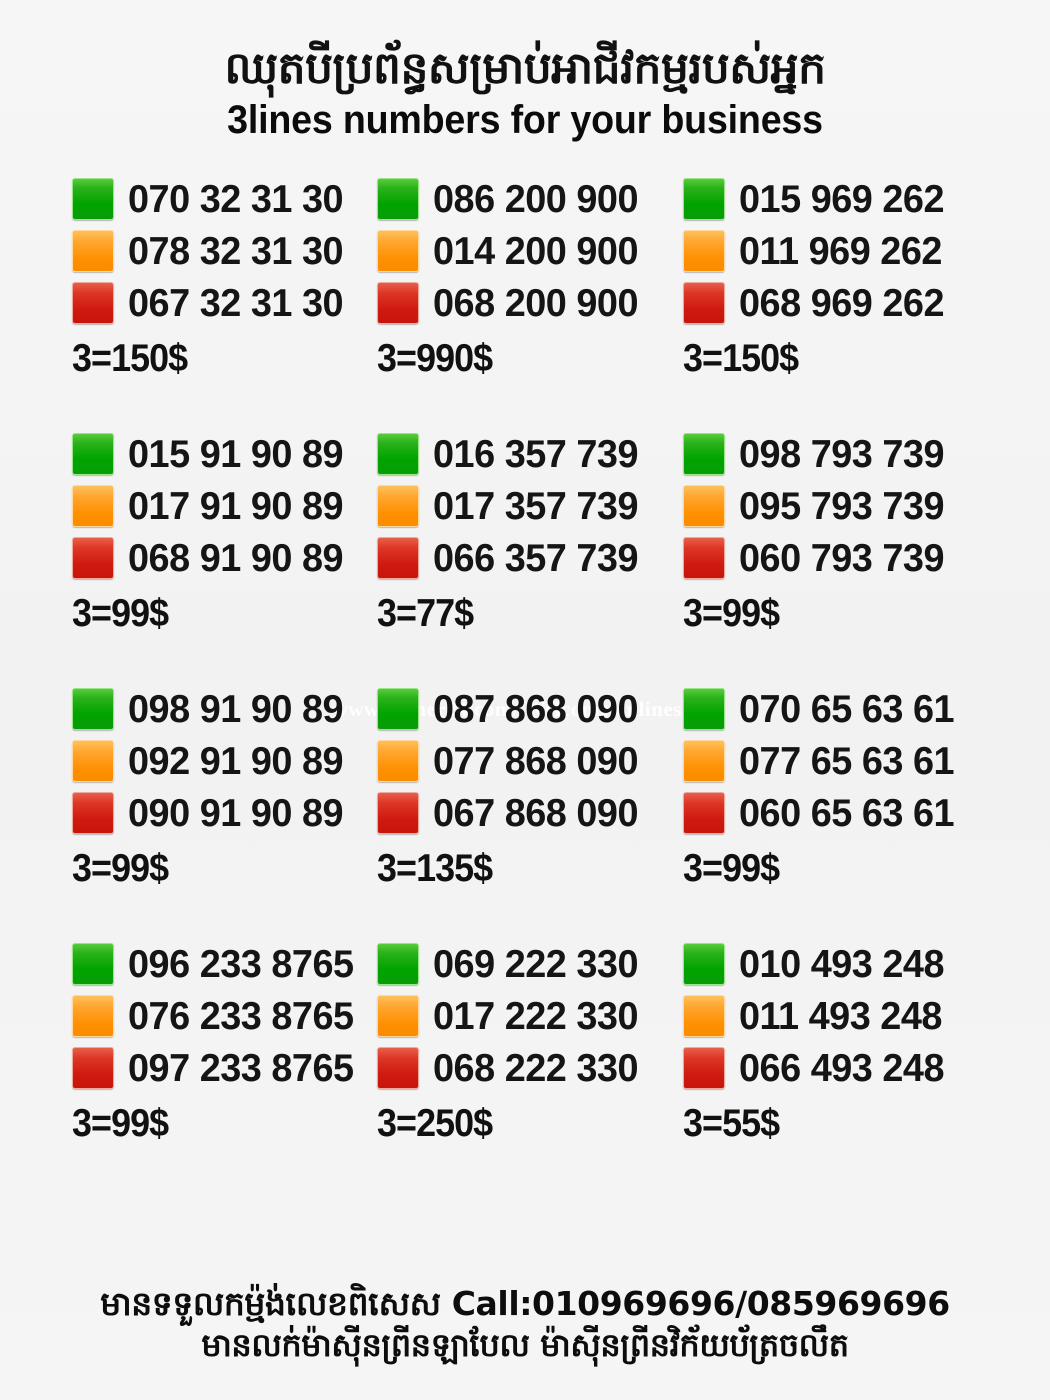  I want to click on number-row-red: 068 969 262, so click(835, 303).